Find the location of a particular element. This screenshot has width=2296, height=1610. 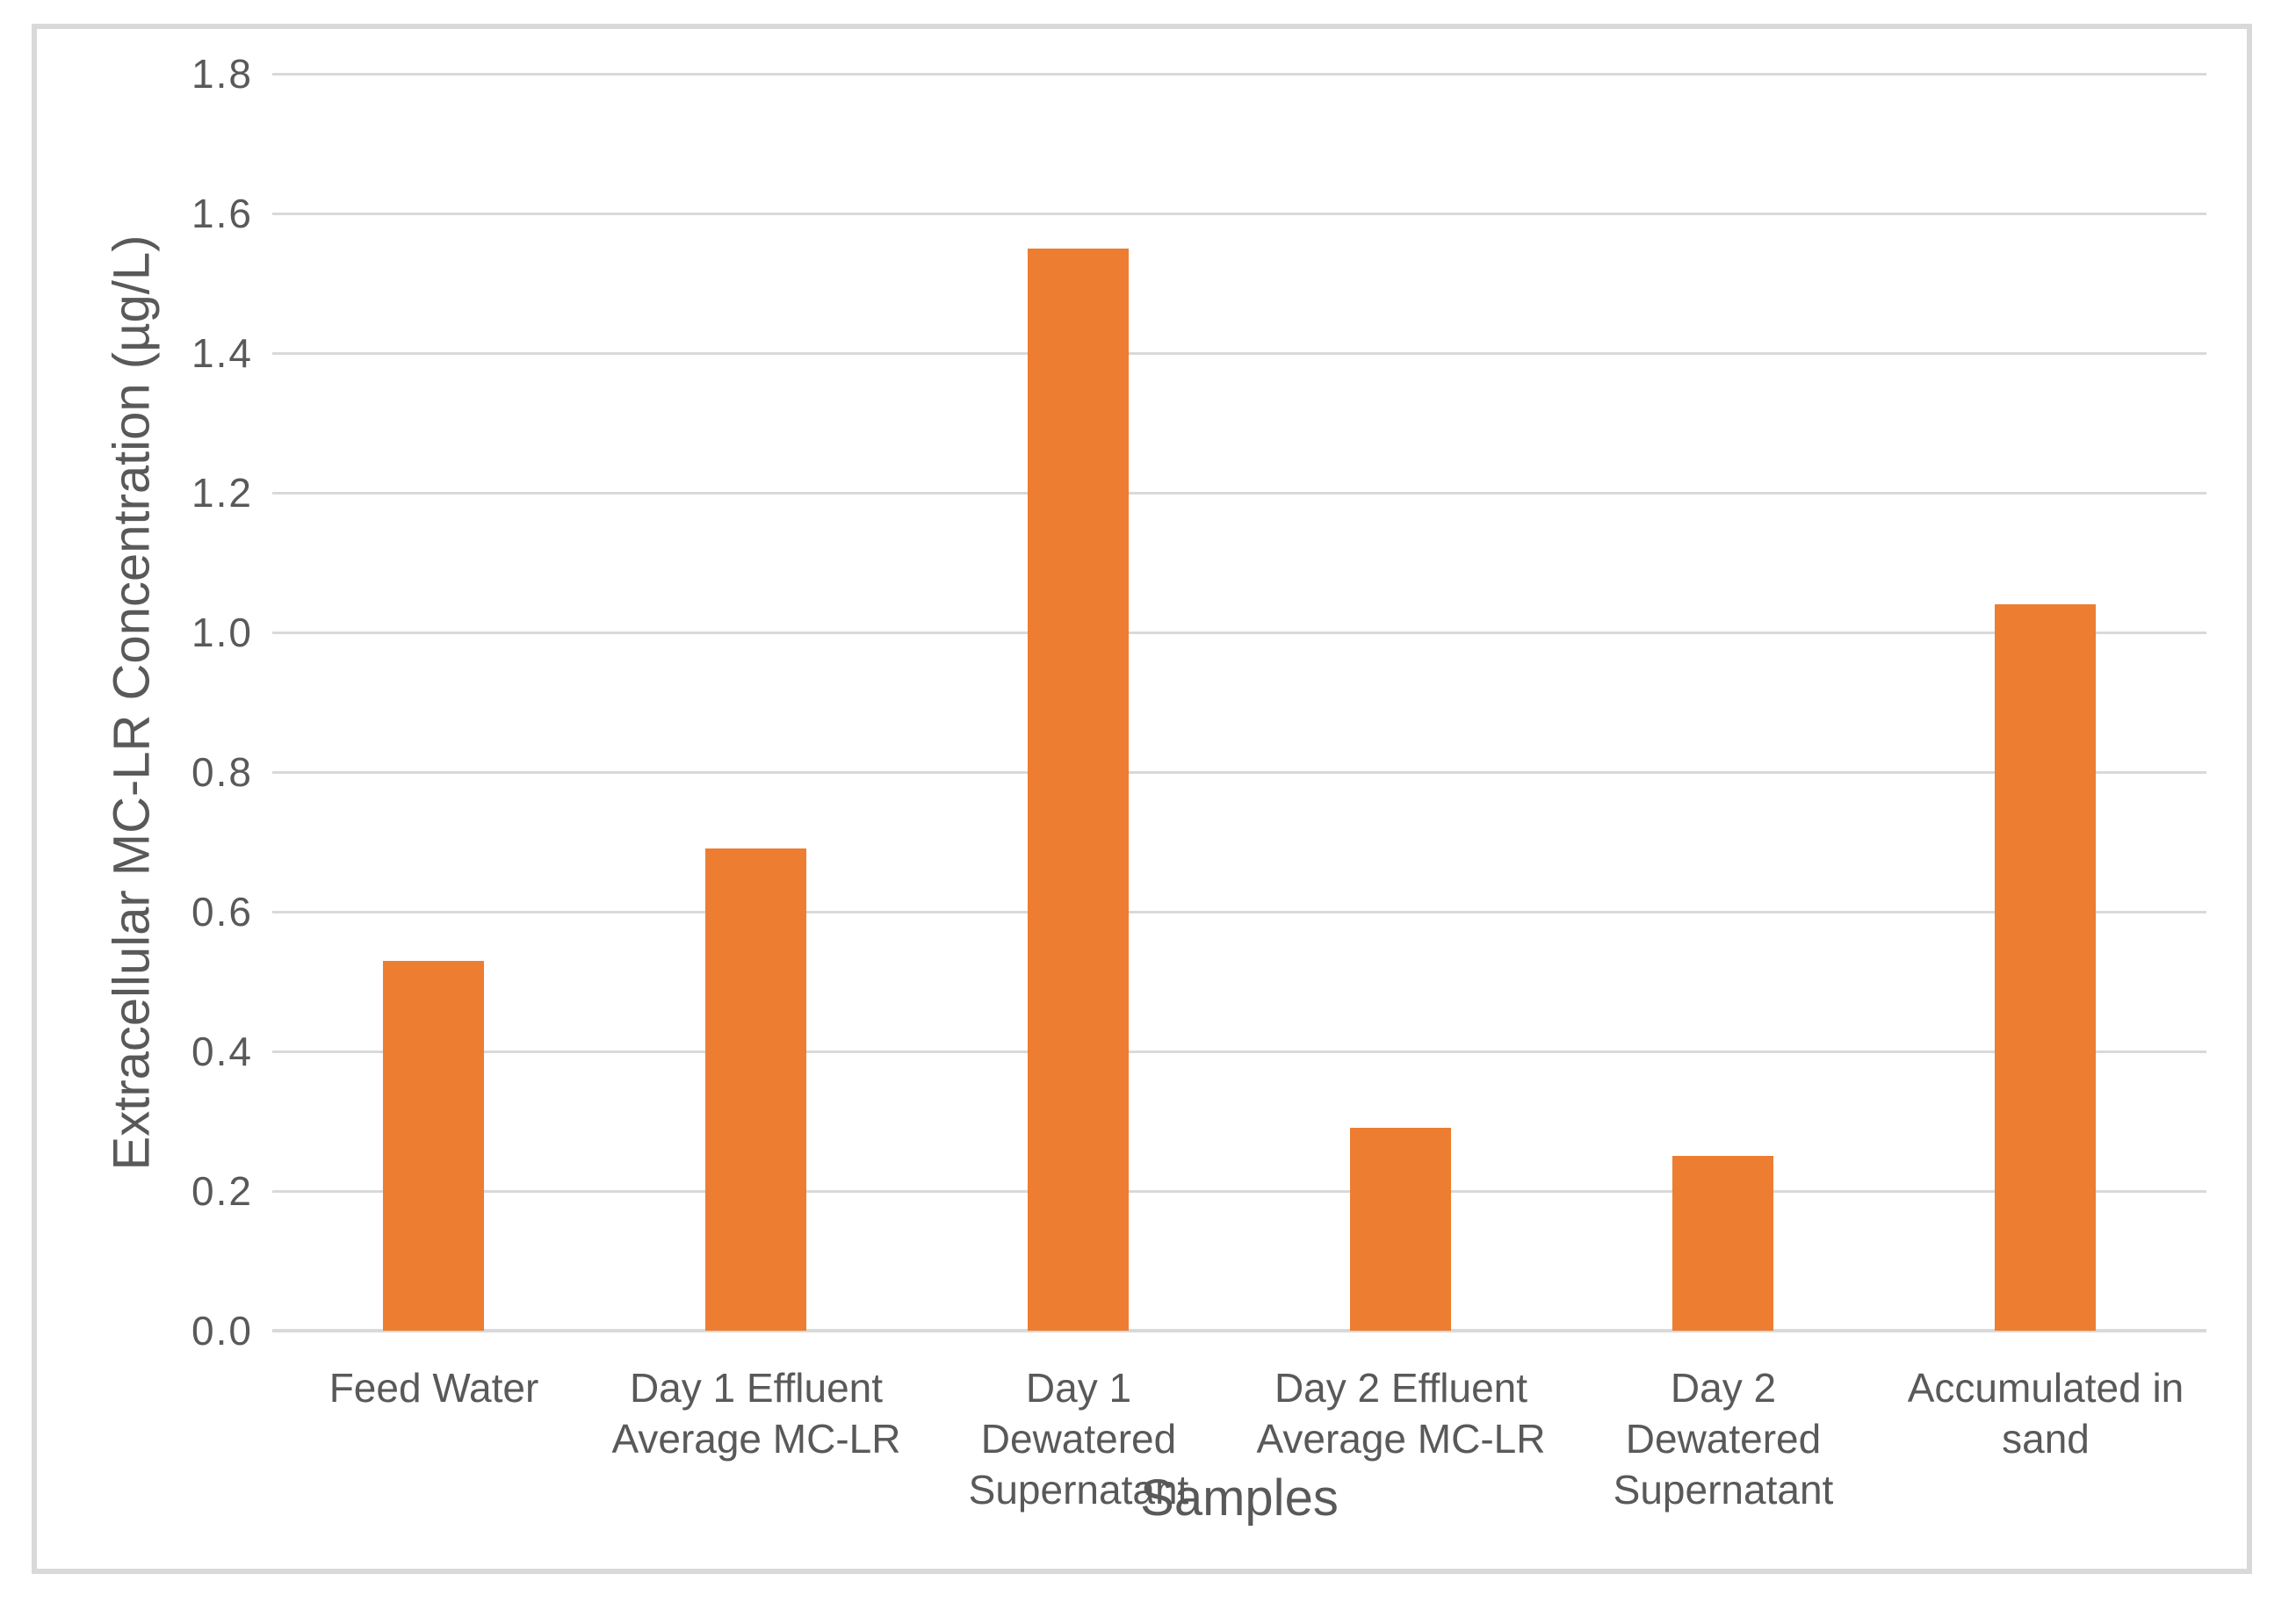

x-axis-line is located at coordinates (1239, 1330).